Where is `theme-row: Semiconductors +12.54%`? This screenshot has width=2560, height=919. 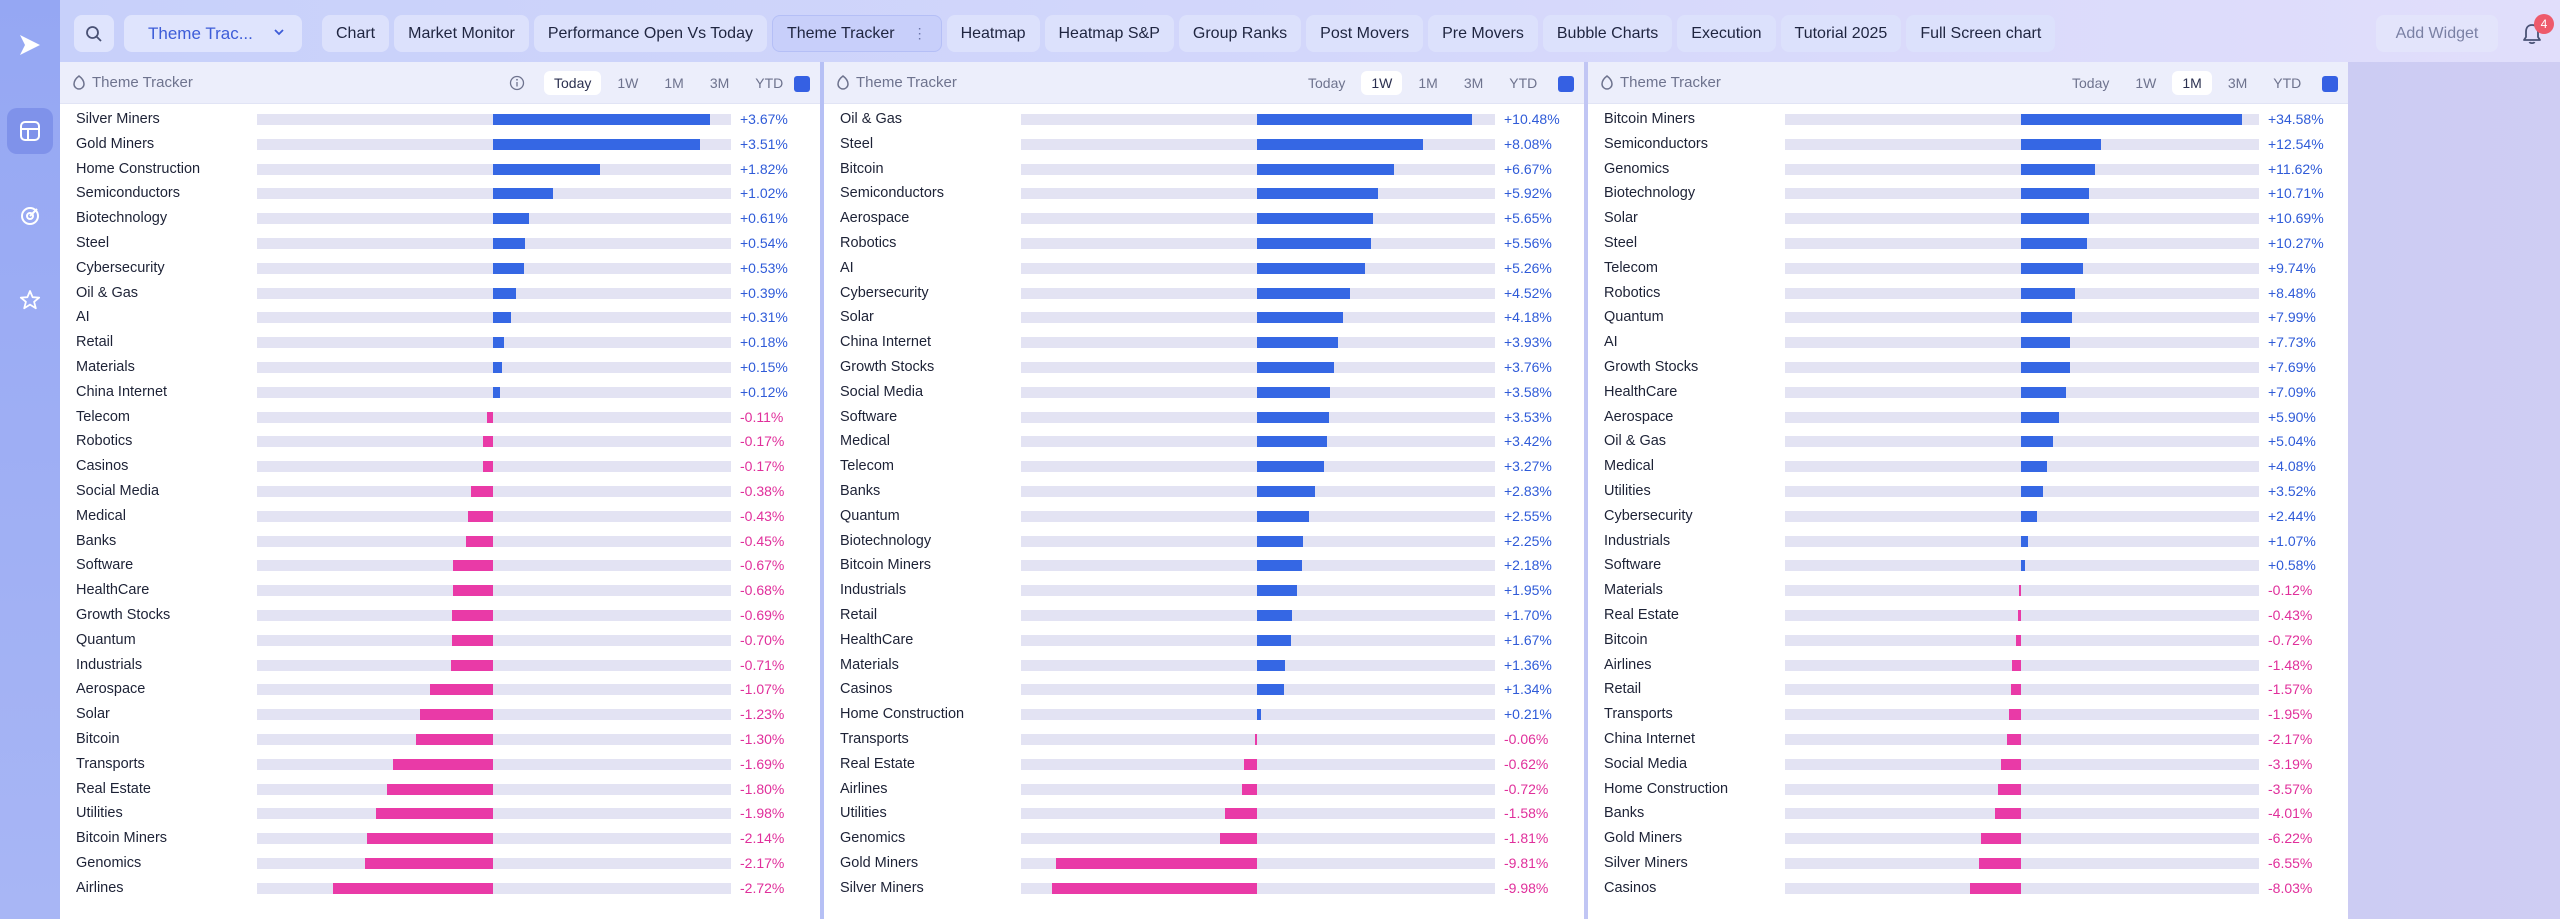
theme-row: Semiconductors +12.54% is located at coordinates (1968, 144).